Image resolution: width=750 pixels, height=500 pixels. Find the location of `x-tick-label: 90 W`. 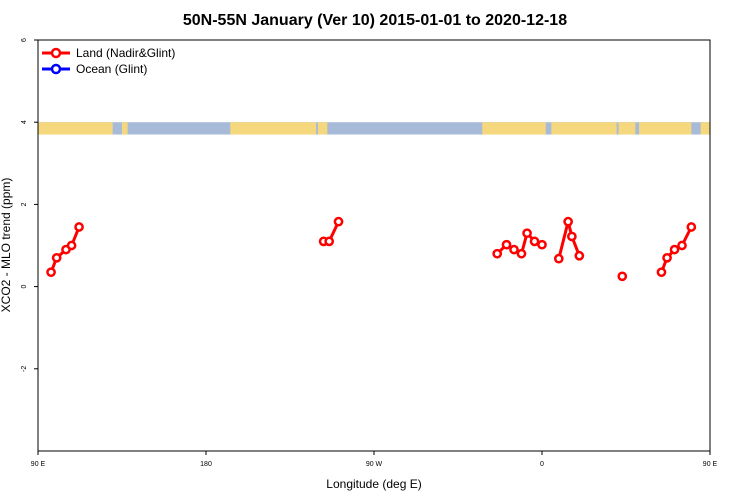

x-tick-label: 90 W is located at coordinates (374, 464).